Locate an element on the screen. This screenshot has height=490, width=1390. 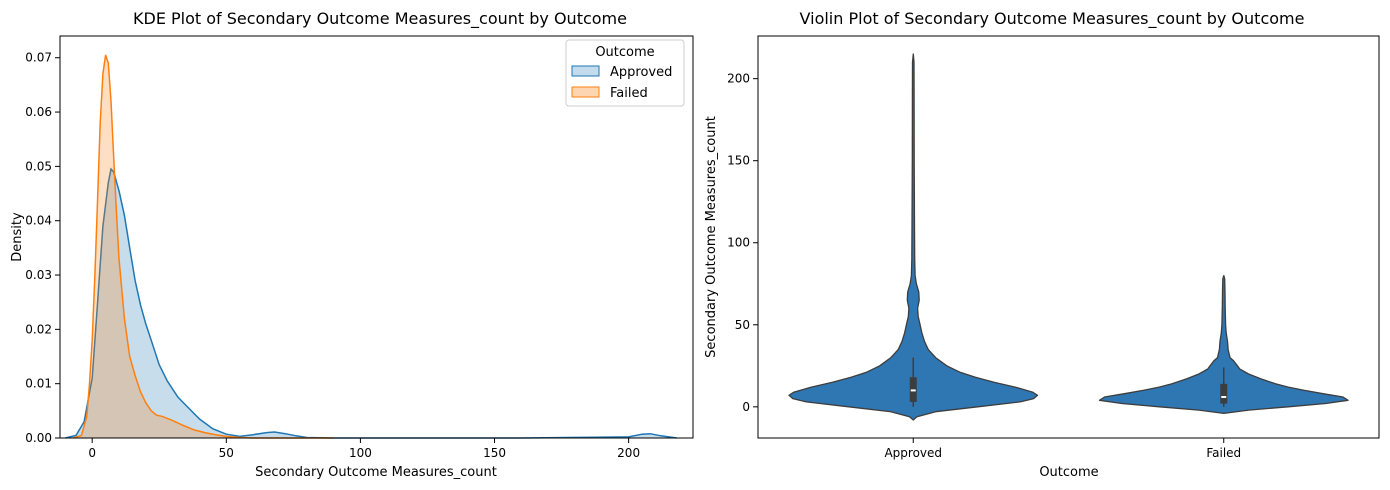
kde-x-axis-label: Secondary Outcome Measures_count is located at coordinates (376, 472).